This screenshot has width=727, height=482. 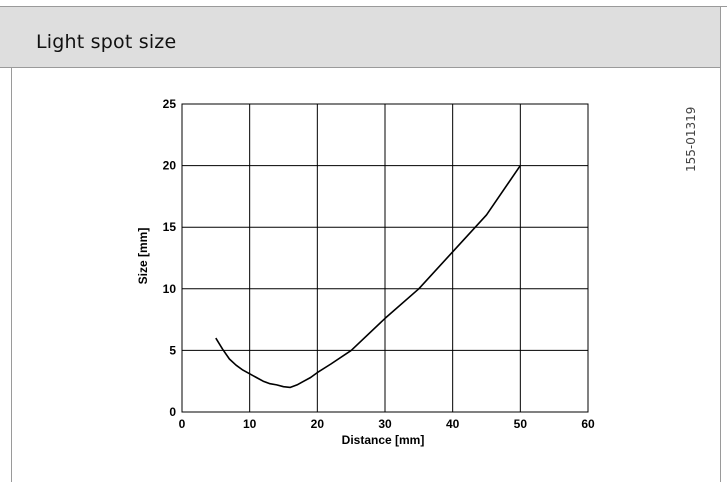 What do you see at coordinates (170, 104) in the screenshot?
I see `y-tick-label: 25` at bounding box center [170, 104].